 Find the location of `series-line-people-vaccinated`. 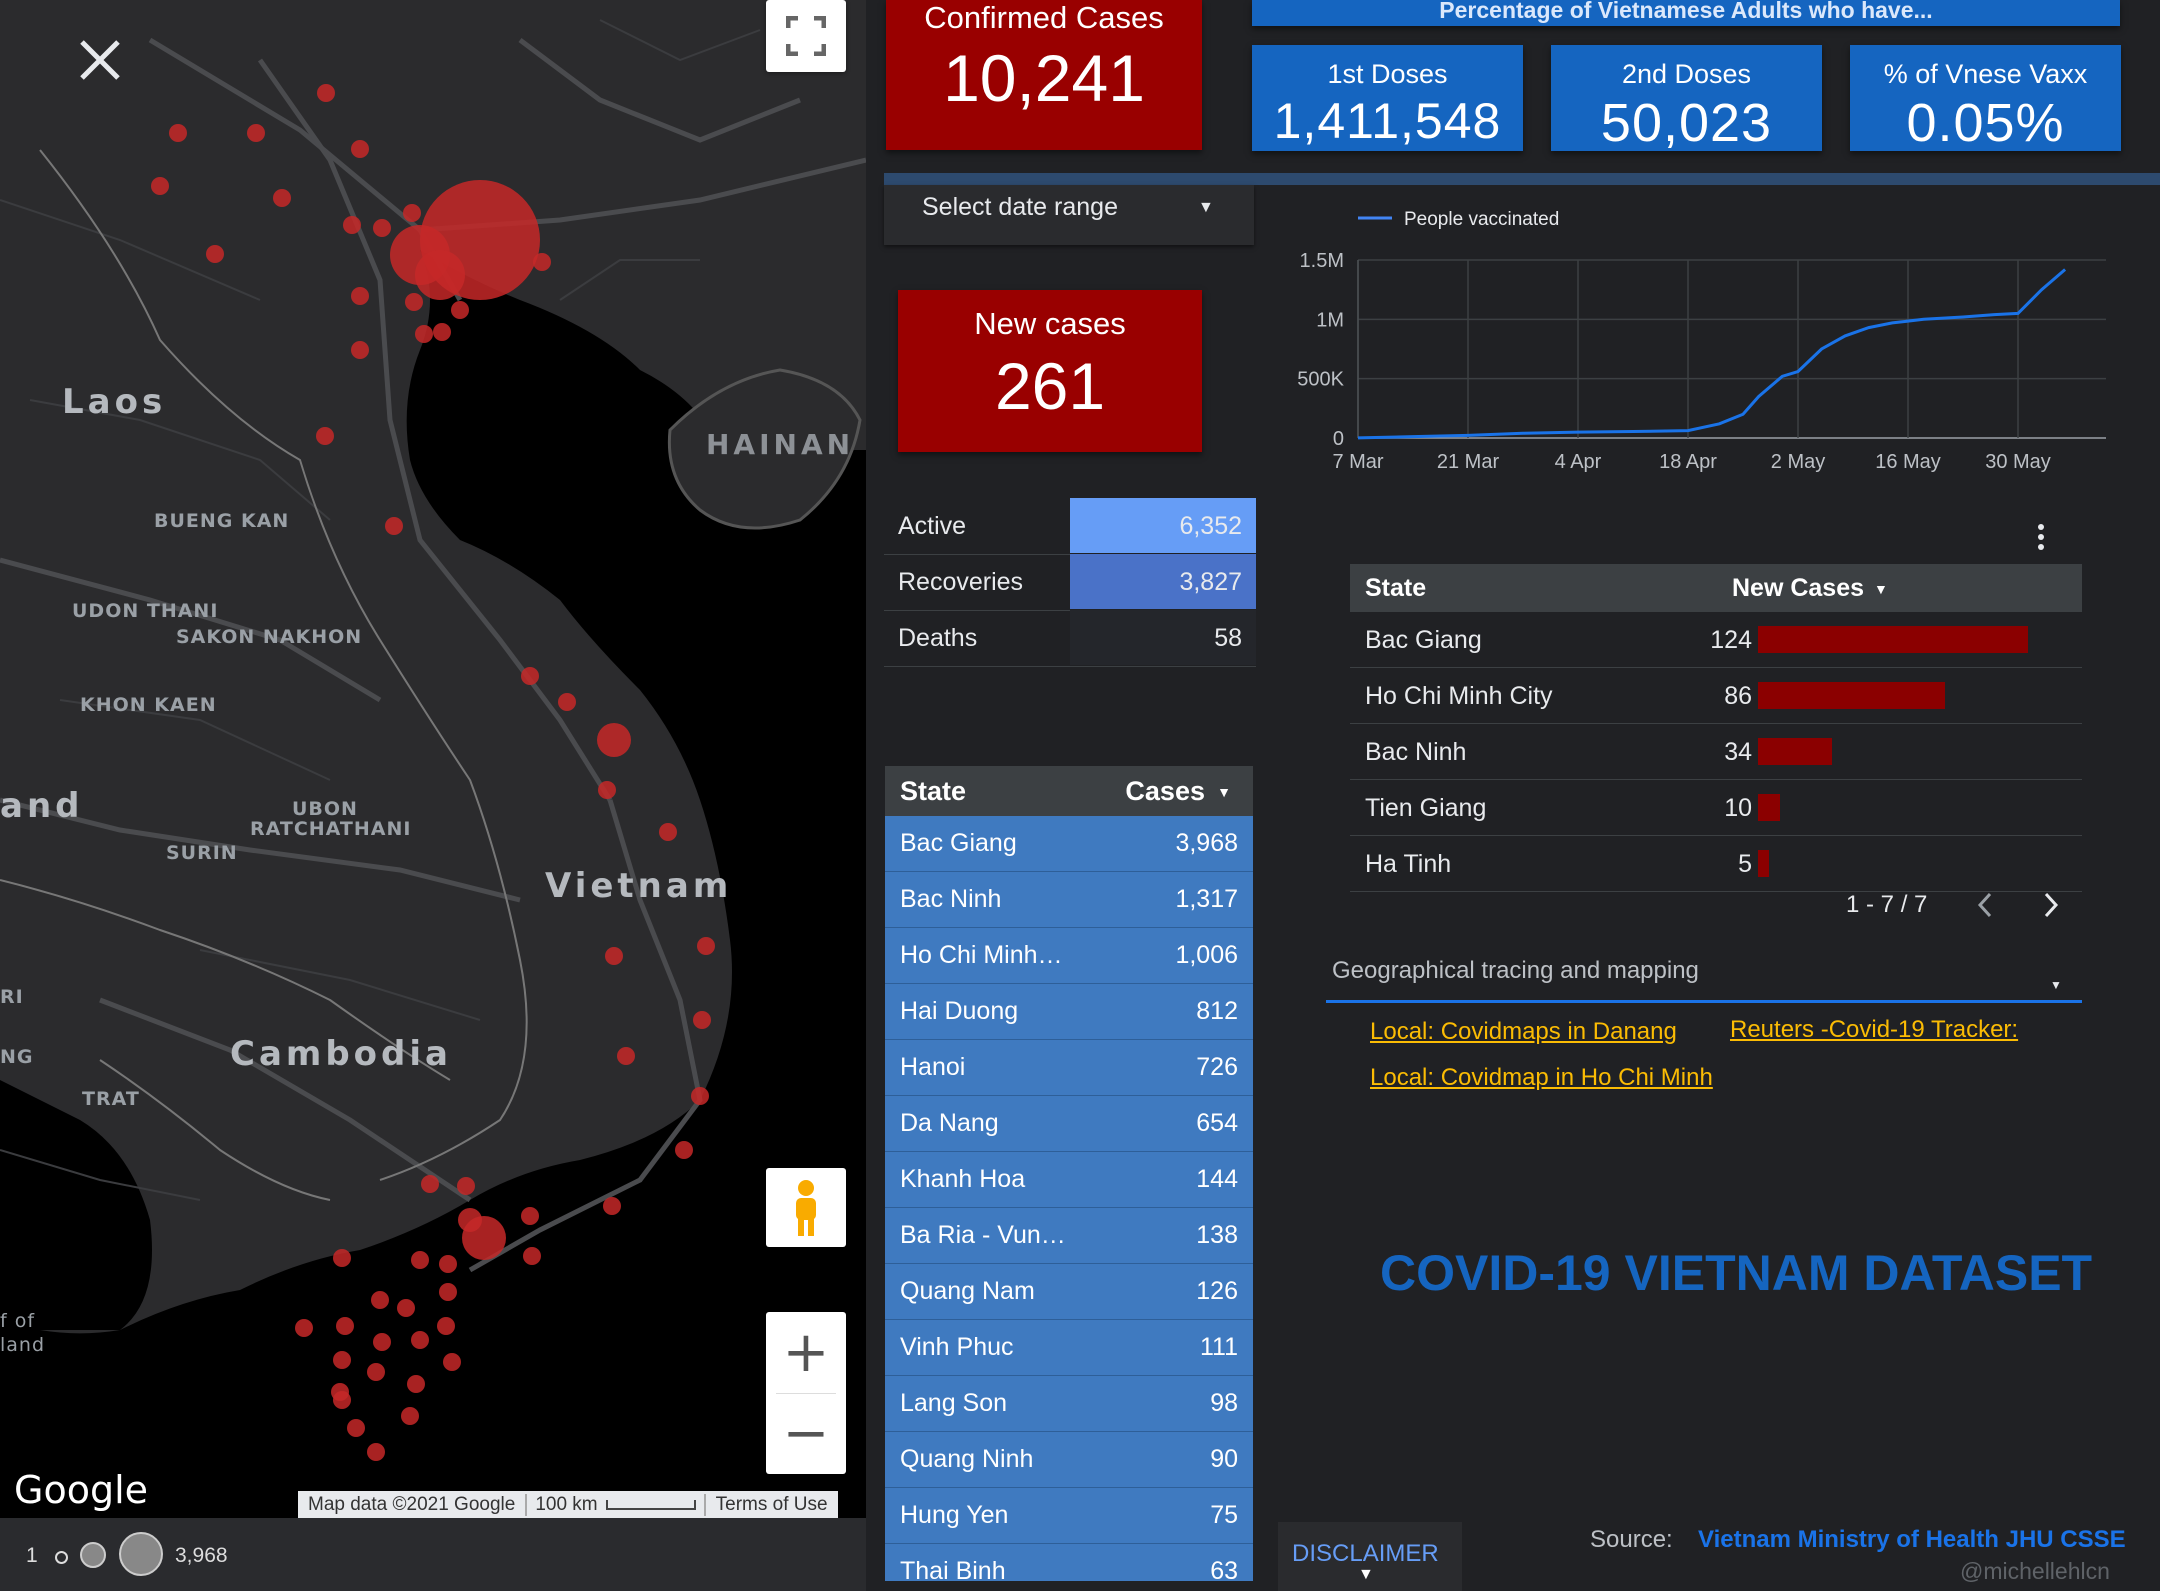

series-line-people-vaccinated is located at coordinates (1712, 354).